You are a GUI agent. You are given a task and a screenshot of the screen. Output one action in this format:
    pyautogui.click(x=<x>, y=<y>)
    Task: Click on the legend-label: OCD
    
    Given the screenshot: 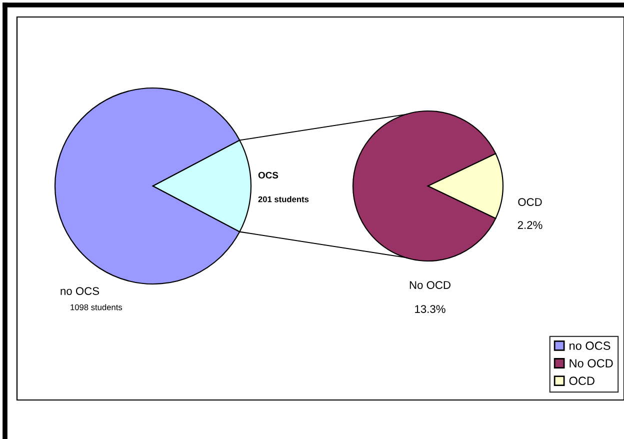 What is the action you would take?
    pyautogui.click(x=581, y=381)
    